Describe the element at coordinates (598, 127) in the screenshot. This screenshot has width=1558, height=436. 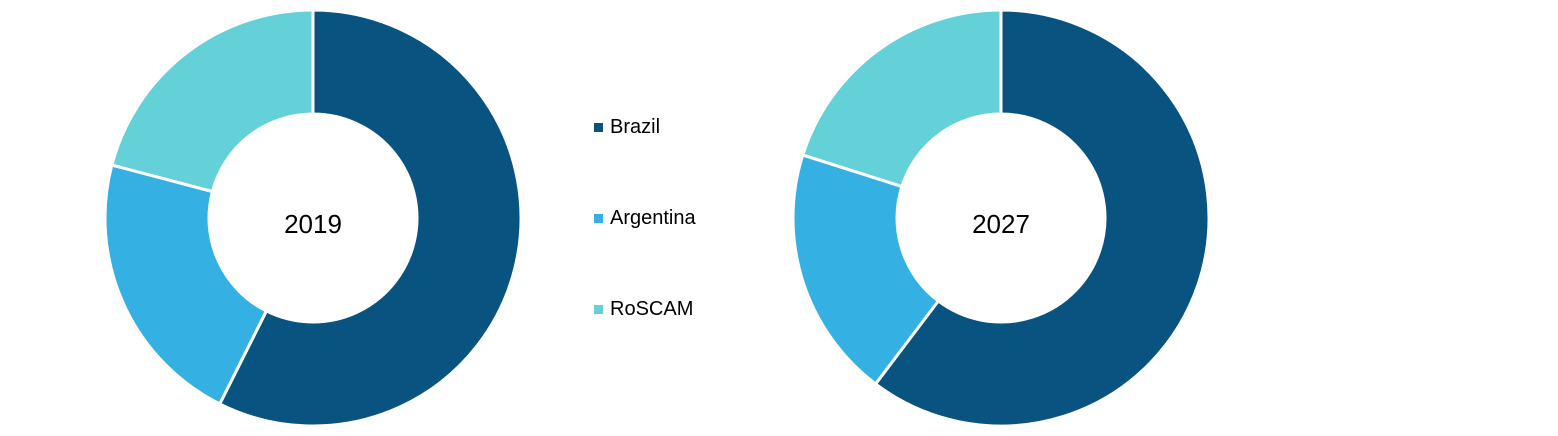
I see `legend-swatch-brazil` at that location.